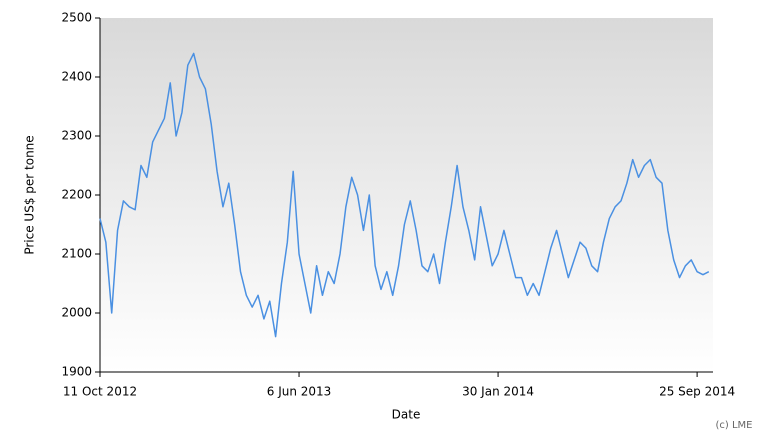 Image resolution: width=771 pixels, height=442 pixels. What do you see at coordinates (299, 392) in the screenshot?
I see `x-tick-label: 6 Jun 2013` at bounding box center [299, 392].